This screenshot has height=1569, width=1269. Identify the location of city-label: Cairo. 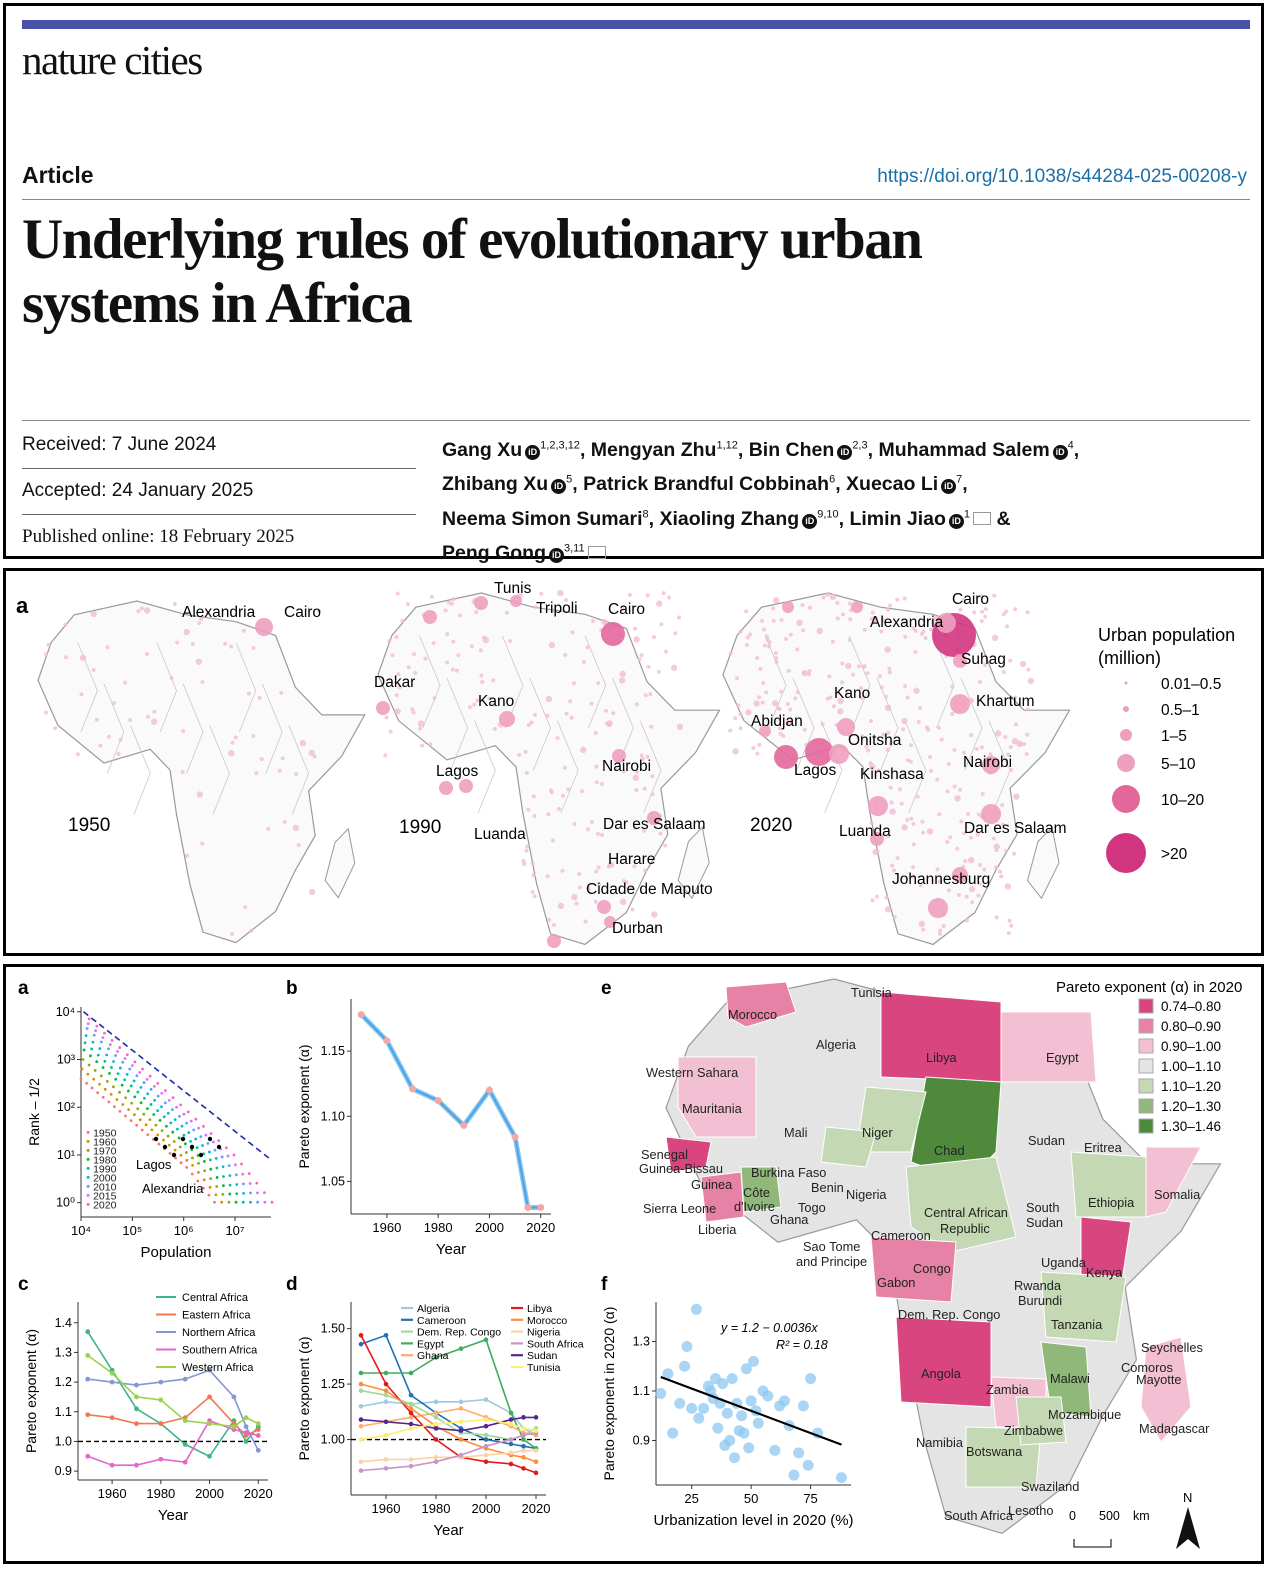
(626, 609).